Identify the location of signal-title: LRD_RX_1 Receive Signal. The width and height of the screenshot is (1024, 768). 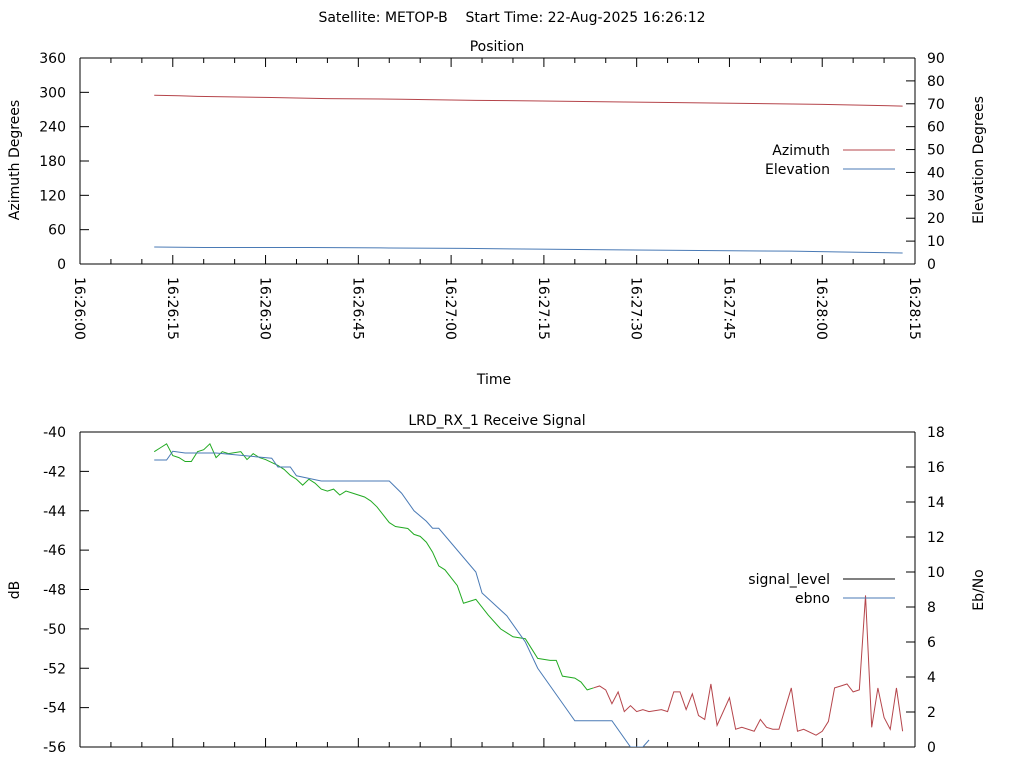
(496, 421).